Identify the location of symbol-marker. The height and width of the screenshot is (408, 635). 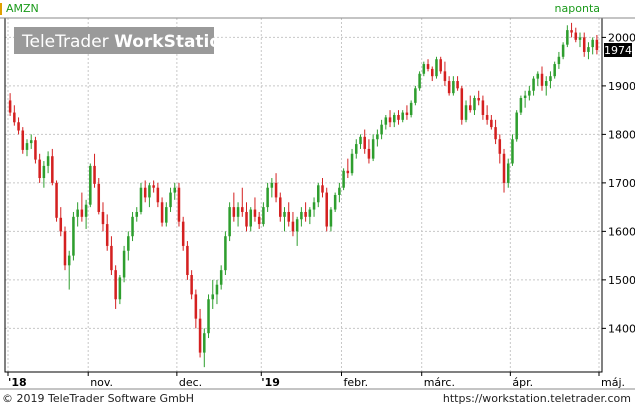
(1, 9).